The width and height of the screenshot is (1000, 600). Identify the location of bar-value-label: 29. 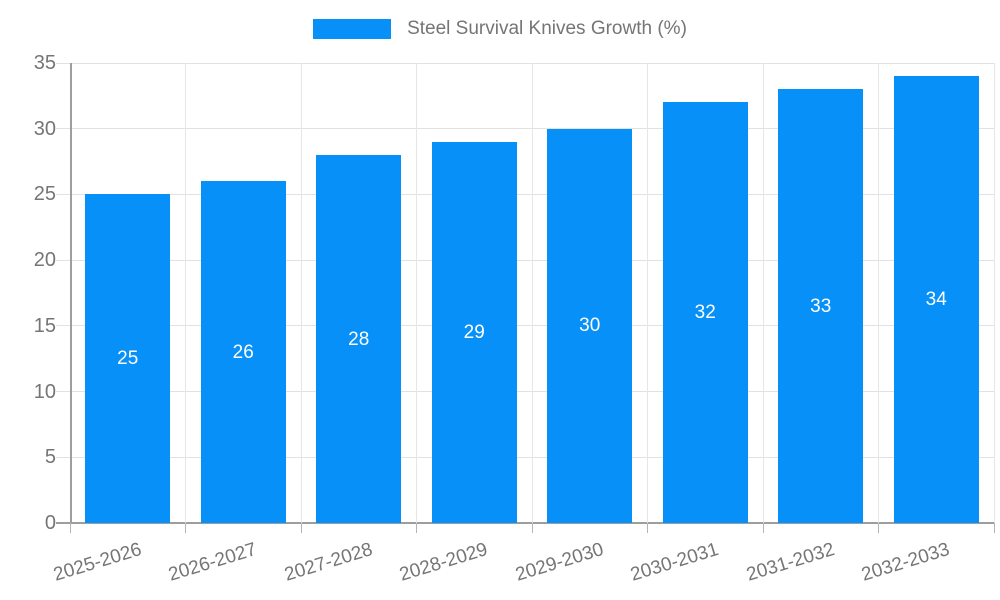
(474, 332).